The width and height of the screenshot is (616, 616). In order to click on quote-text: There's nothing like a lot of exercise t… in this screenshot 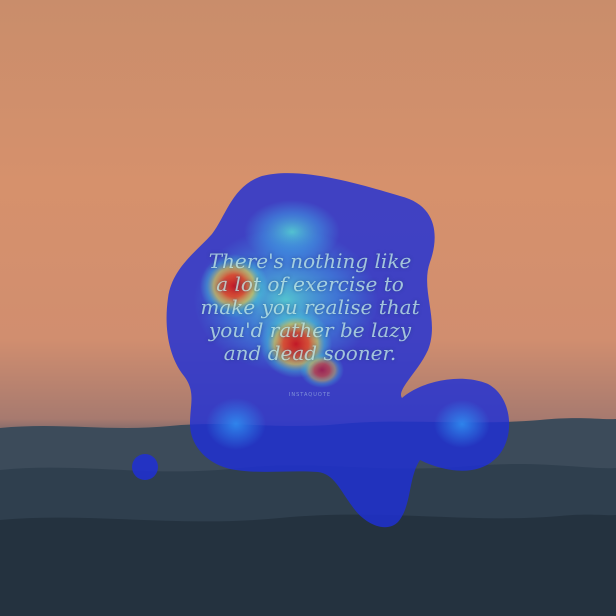, I will do `click(310, 307)`.